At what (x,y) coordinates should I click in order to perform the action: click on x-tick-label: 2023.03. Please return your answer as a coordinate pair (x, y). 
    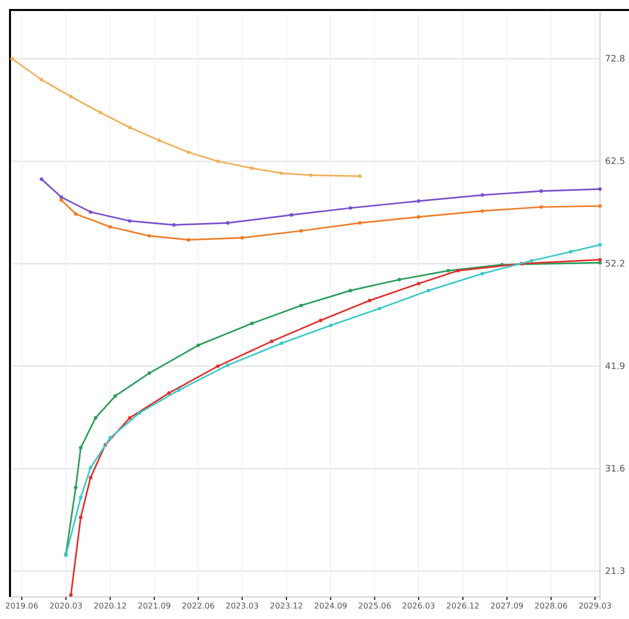
    Looking at the image, I should click on (242, 606).